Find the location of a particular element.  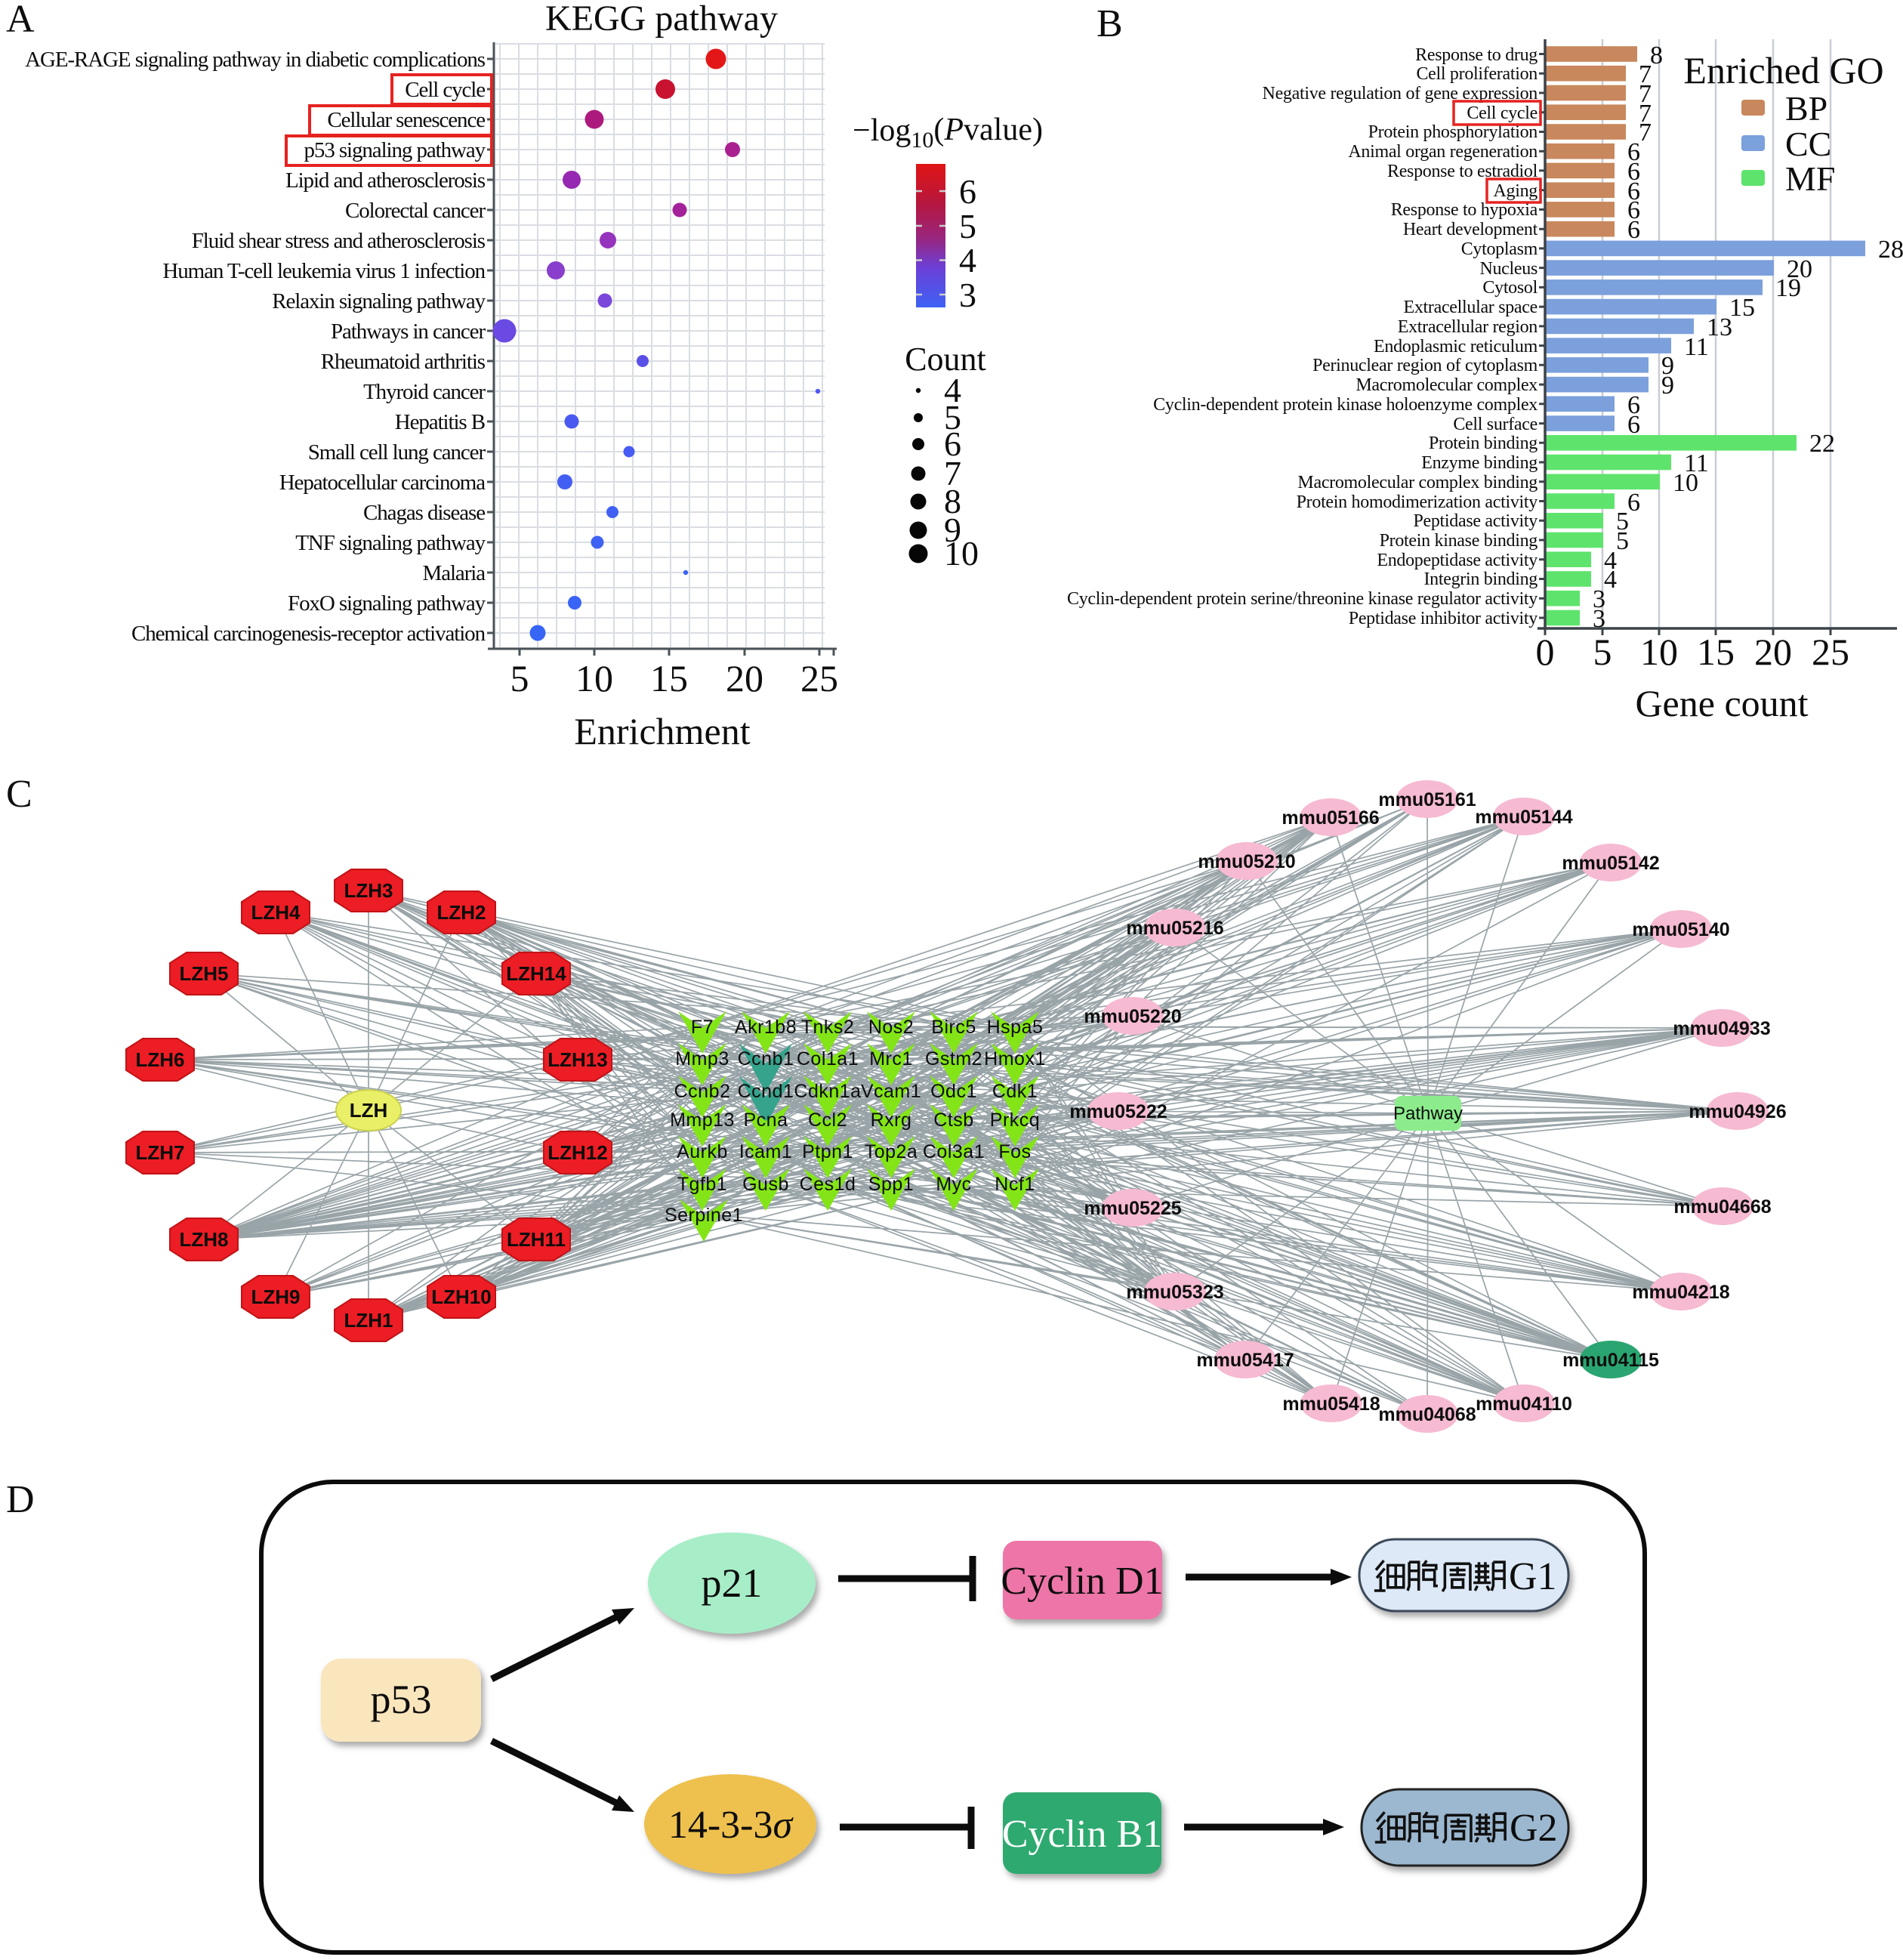

svg-text: Cellular senescence is located at coordinates (406, 120).